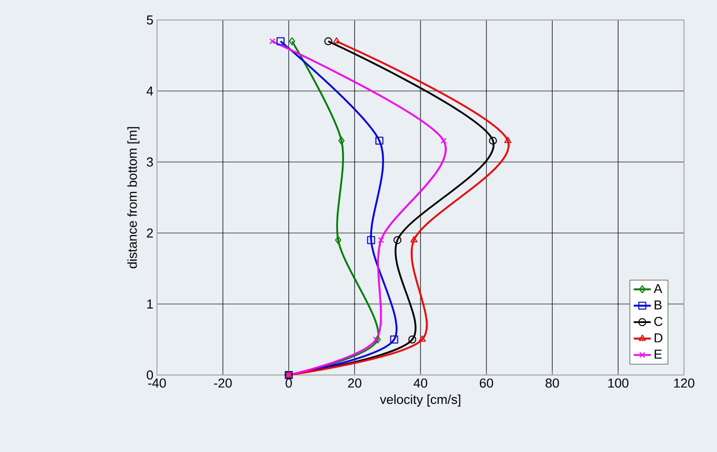 This screenshot has height=452, width=717. I want to click on x-tick-label: -40, so click(157, 383).